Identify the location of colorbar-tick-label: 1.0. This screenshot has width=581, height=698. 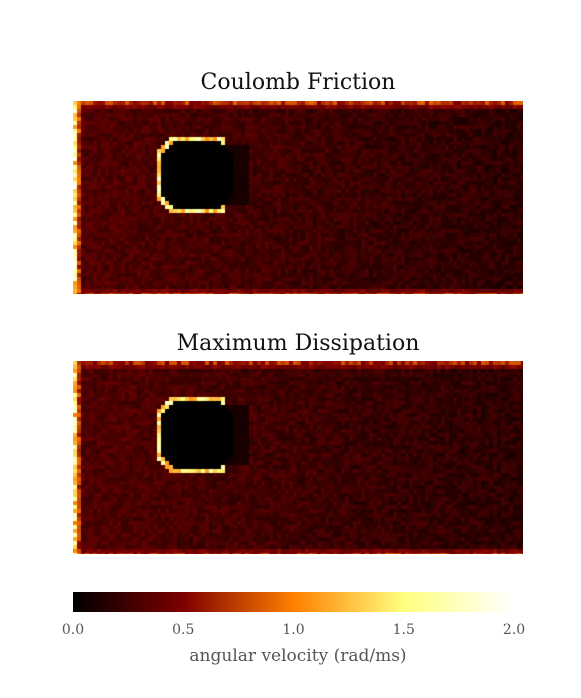
(293, 630).